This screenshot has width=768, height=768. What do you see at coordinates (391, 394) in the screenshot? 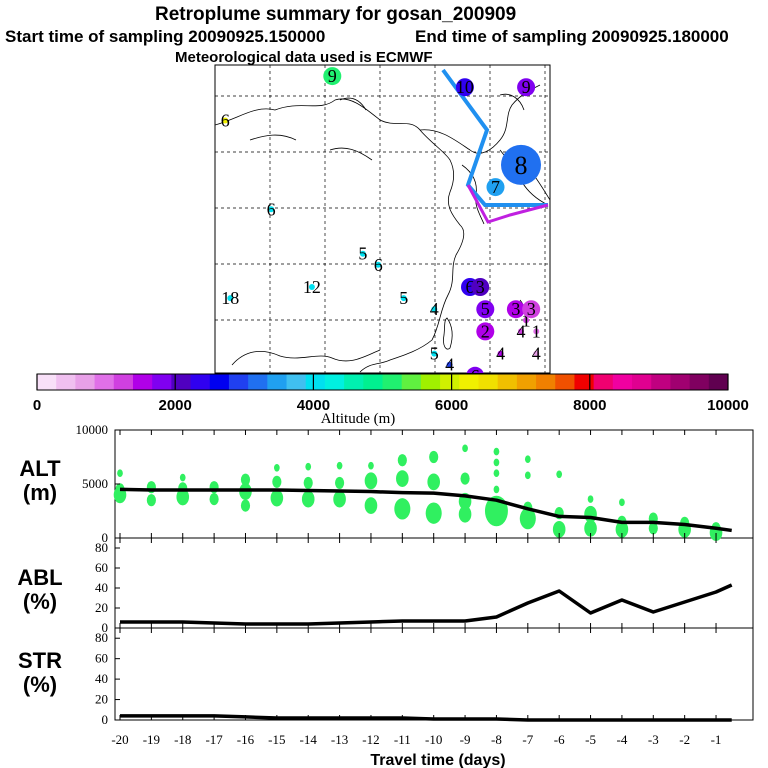
I see `colorbar-tick-labels: 0 2000 4000 6000 8000 10000` at bounding box center [391, 394].